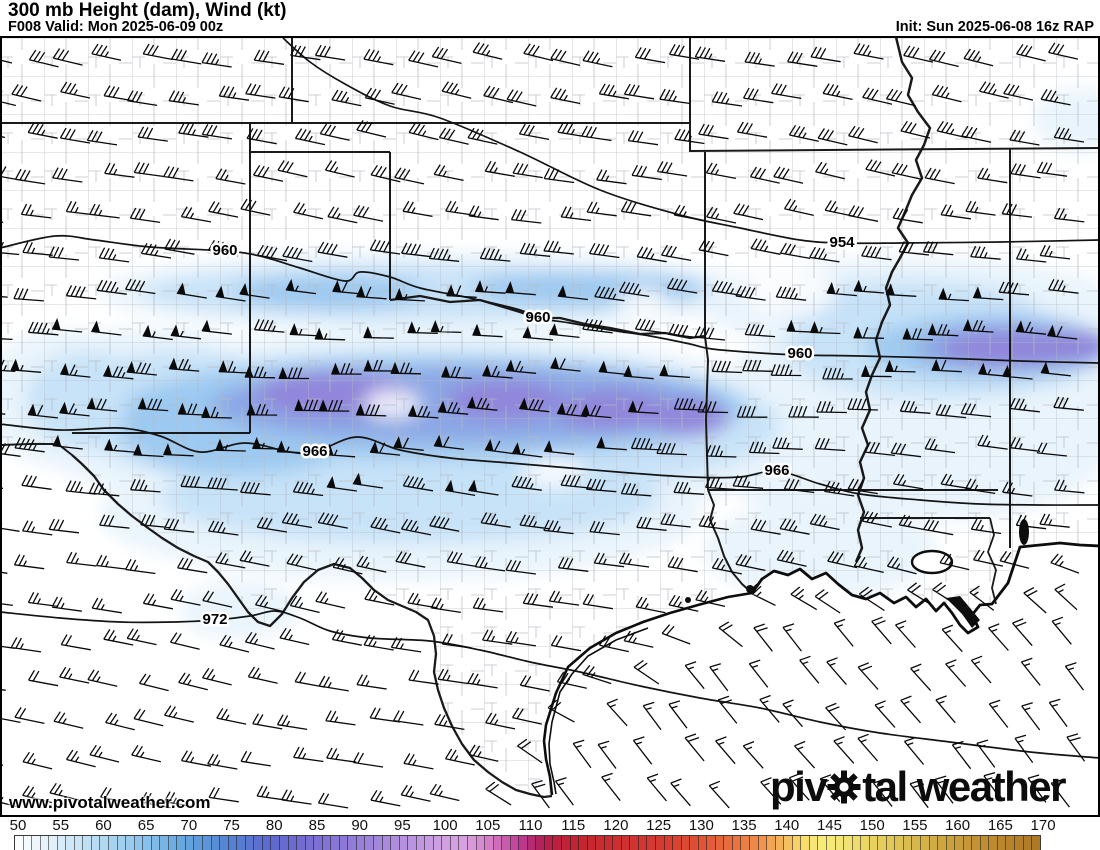  What do you see at coordinates (146, 825) in the screenshot?
I see `colorbar-tick-label: 65` at bounding box center [146, 825].